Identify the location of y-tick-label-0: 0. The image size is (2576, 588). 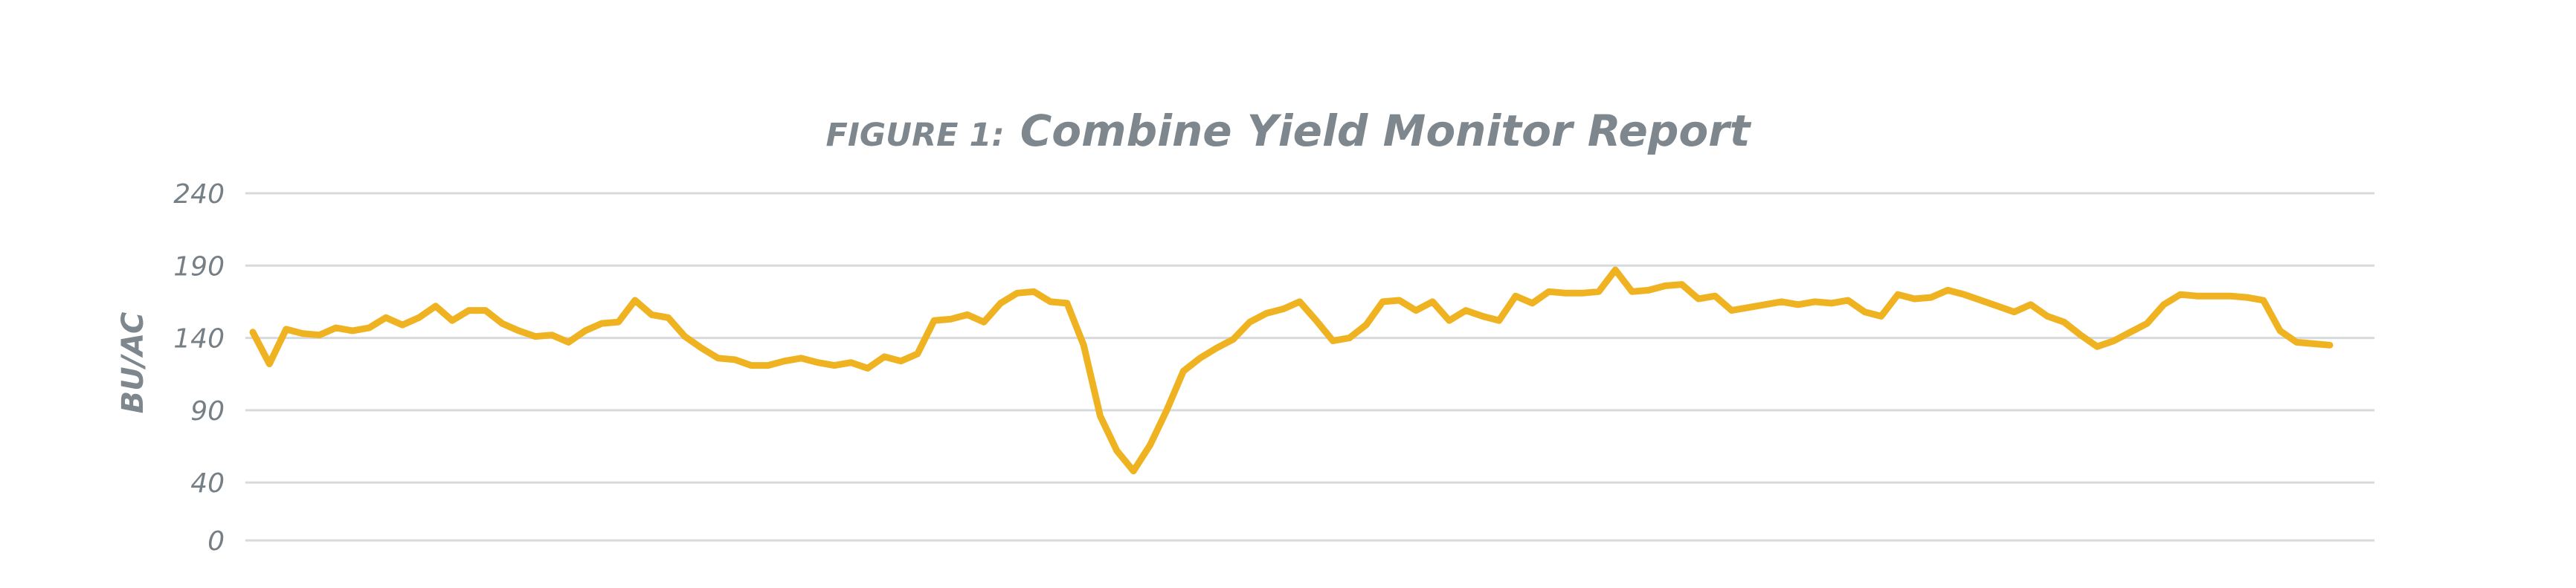
(216, 542).